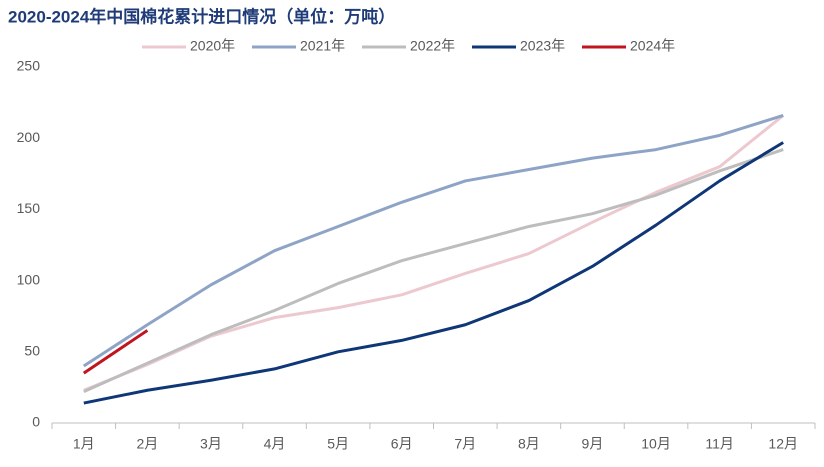  What do you see at coordinates (84, 444) in the screenshot?
I see `x-tick-label: 1月` at bounding box center [84, 444].